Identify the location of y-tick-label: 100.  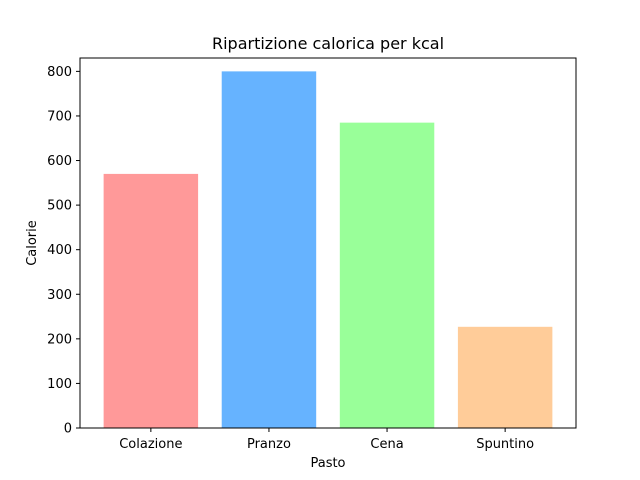
(59, 384).